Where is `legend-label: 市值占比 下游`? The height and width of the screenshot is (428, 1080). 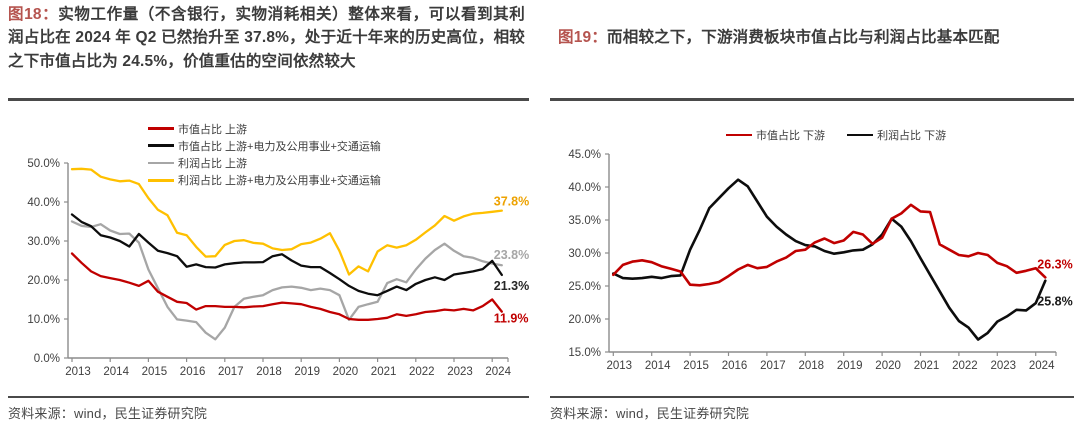 legend-label: 市值占比 下游 is located at coordinates (791, 136).